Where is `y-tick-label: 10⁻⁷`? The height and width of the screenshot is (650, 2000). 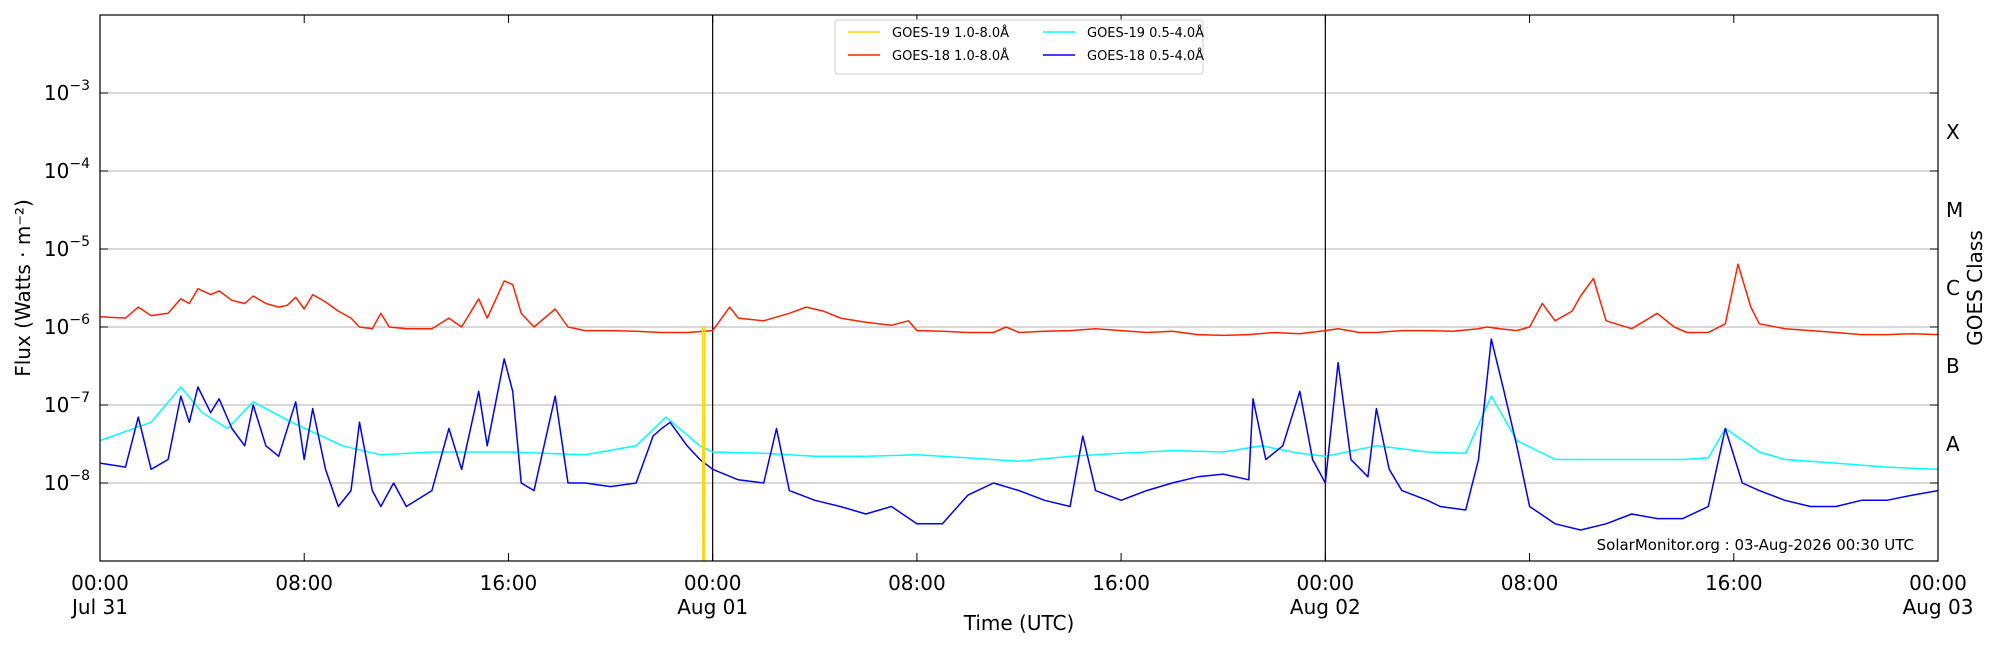 y-tick-label: 10⁻⁷ is located at coordinates (67, 403).